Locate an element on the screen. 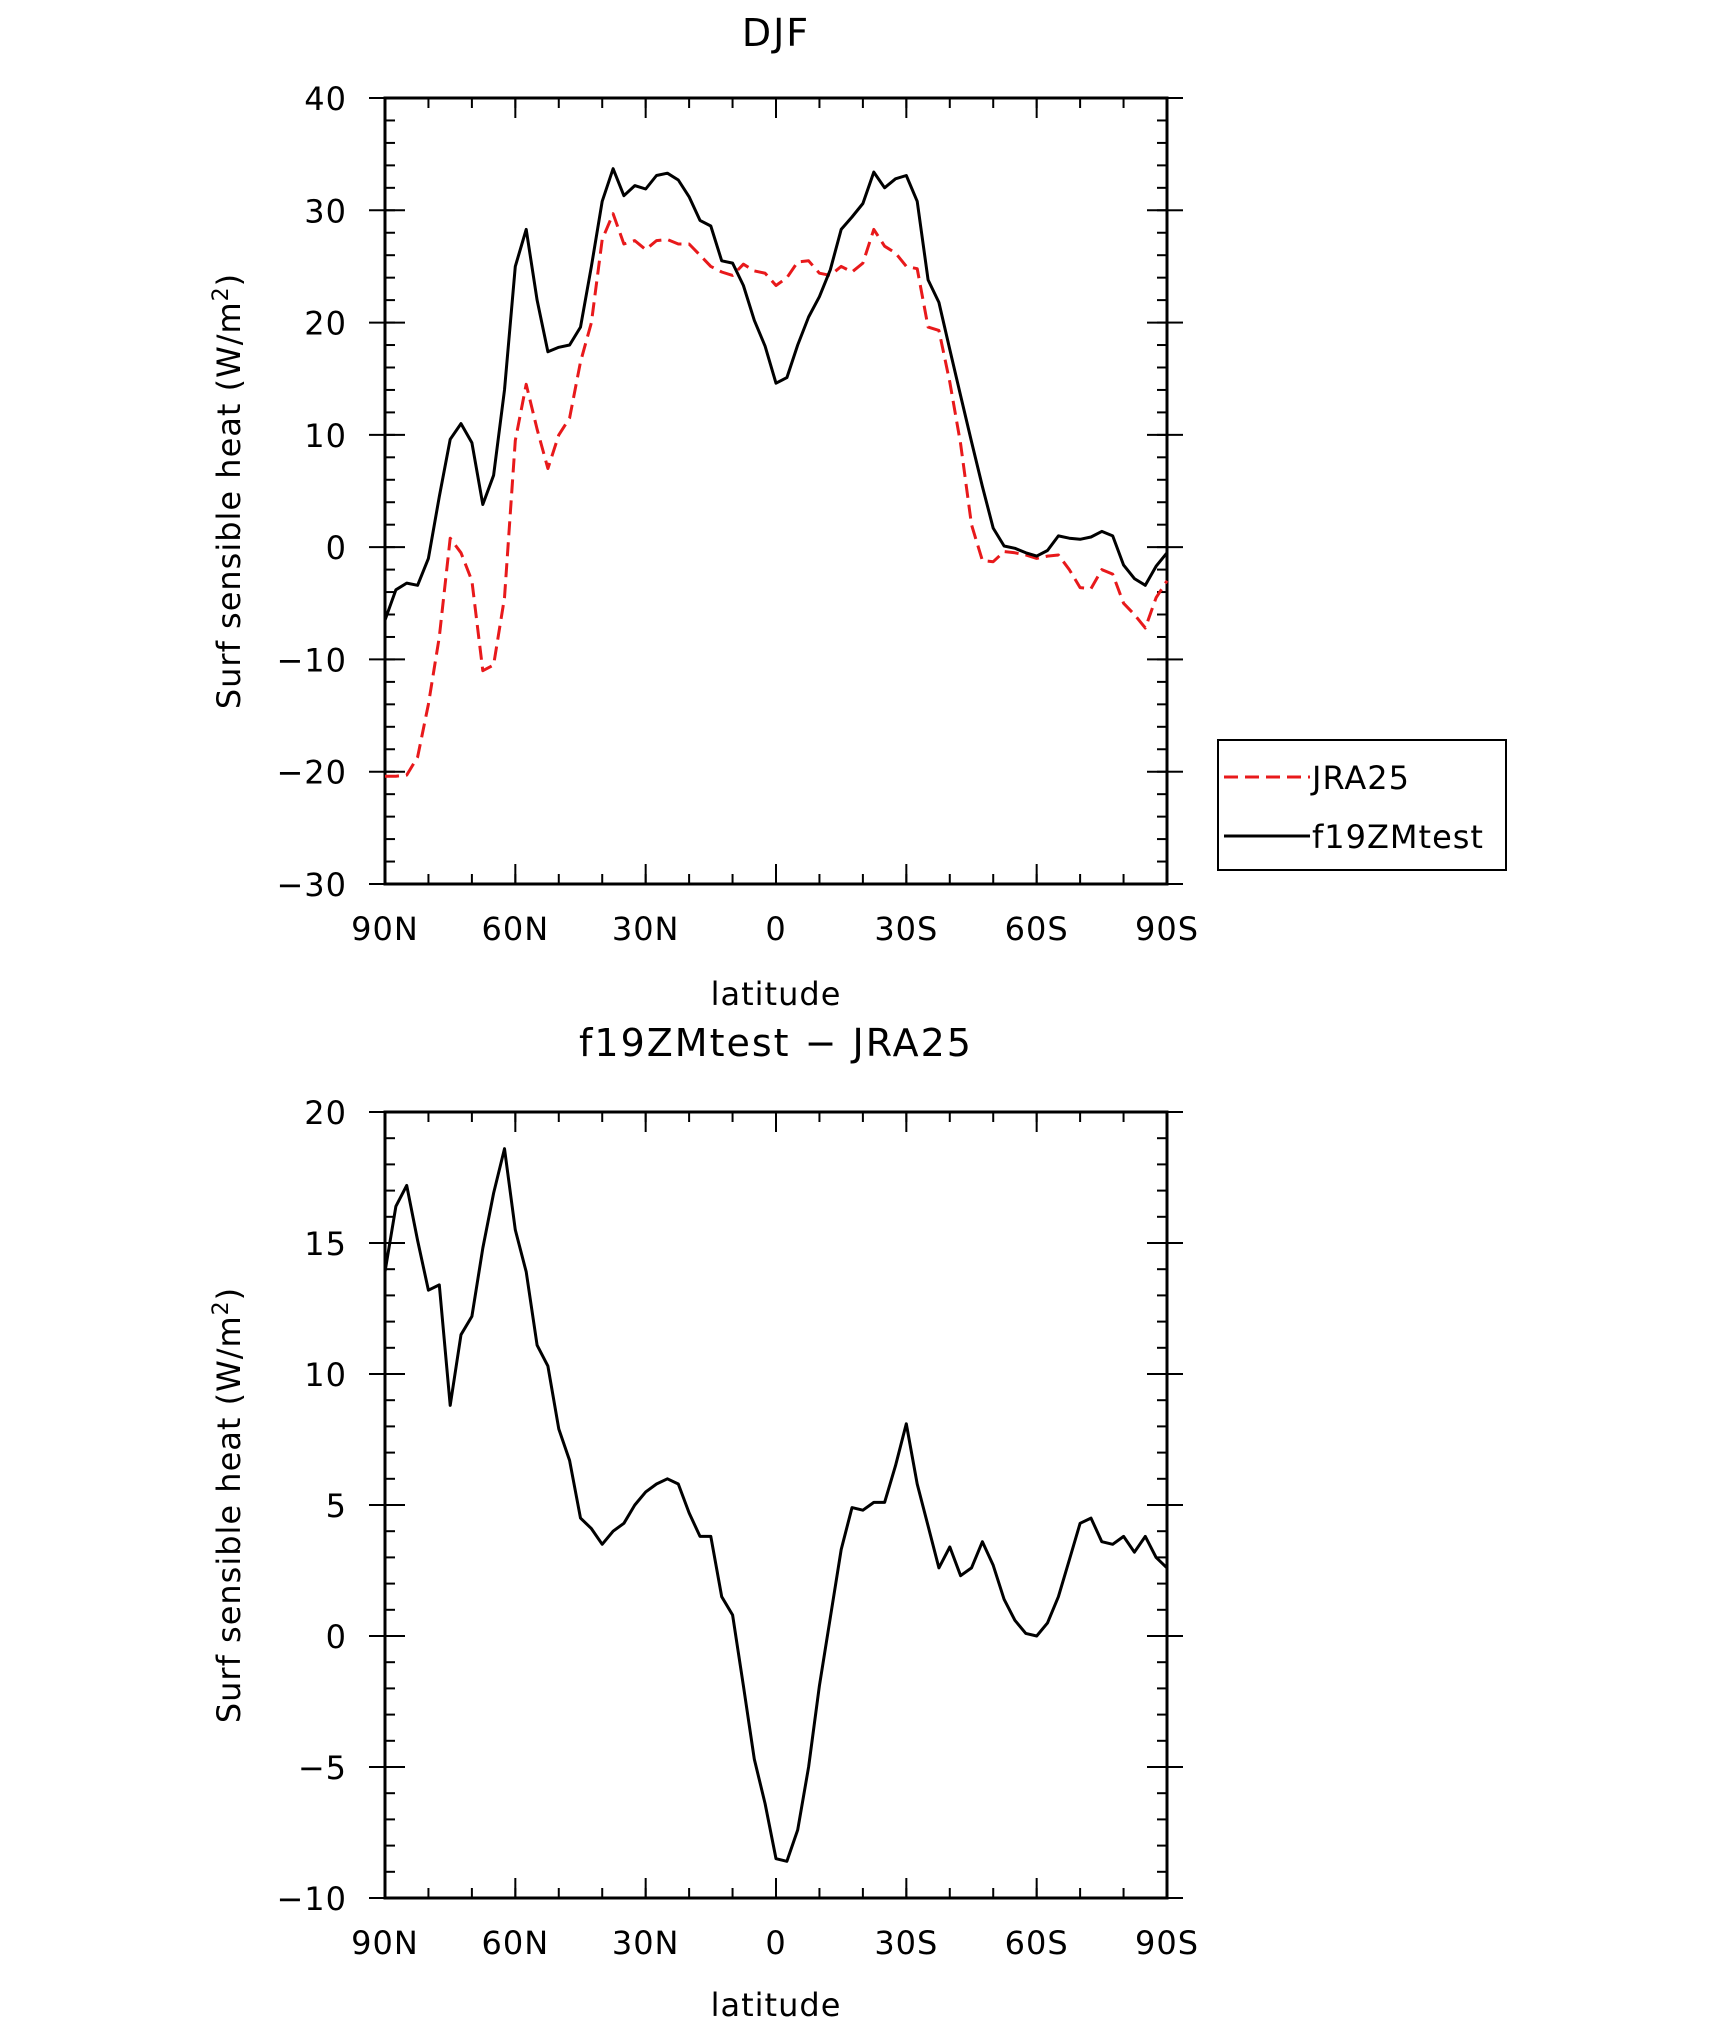  series-line-f19zmtest is located at coordinates (776, 394).